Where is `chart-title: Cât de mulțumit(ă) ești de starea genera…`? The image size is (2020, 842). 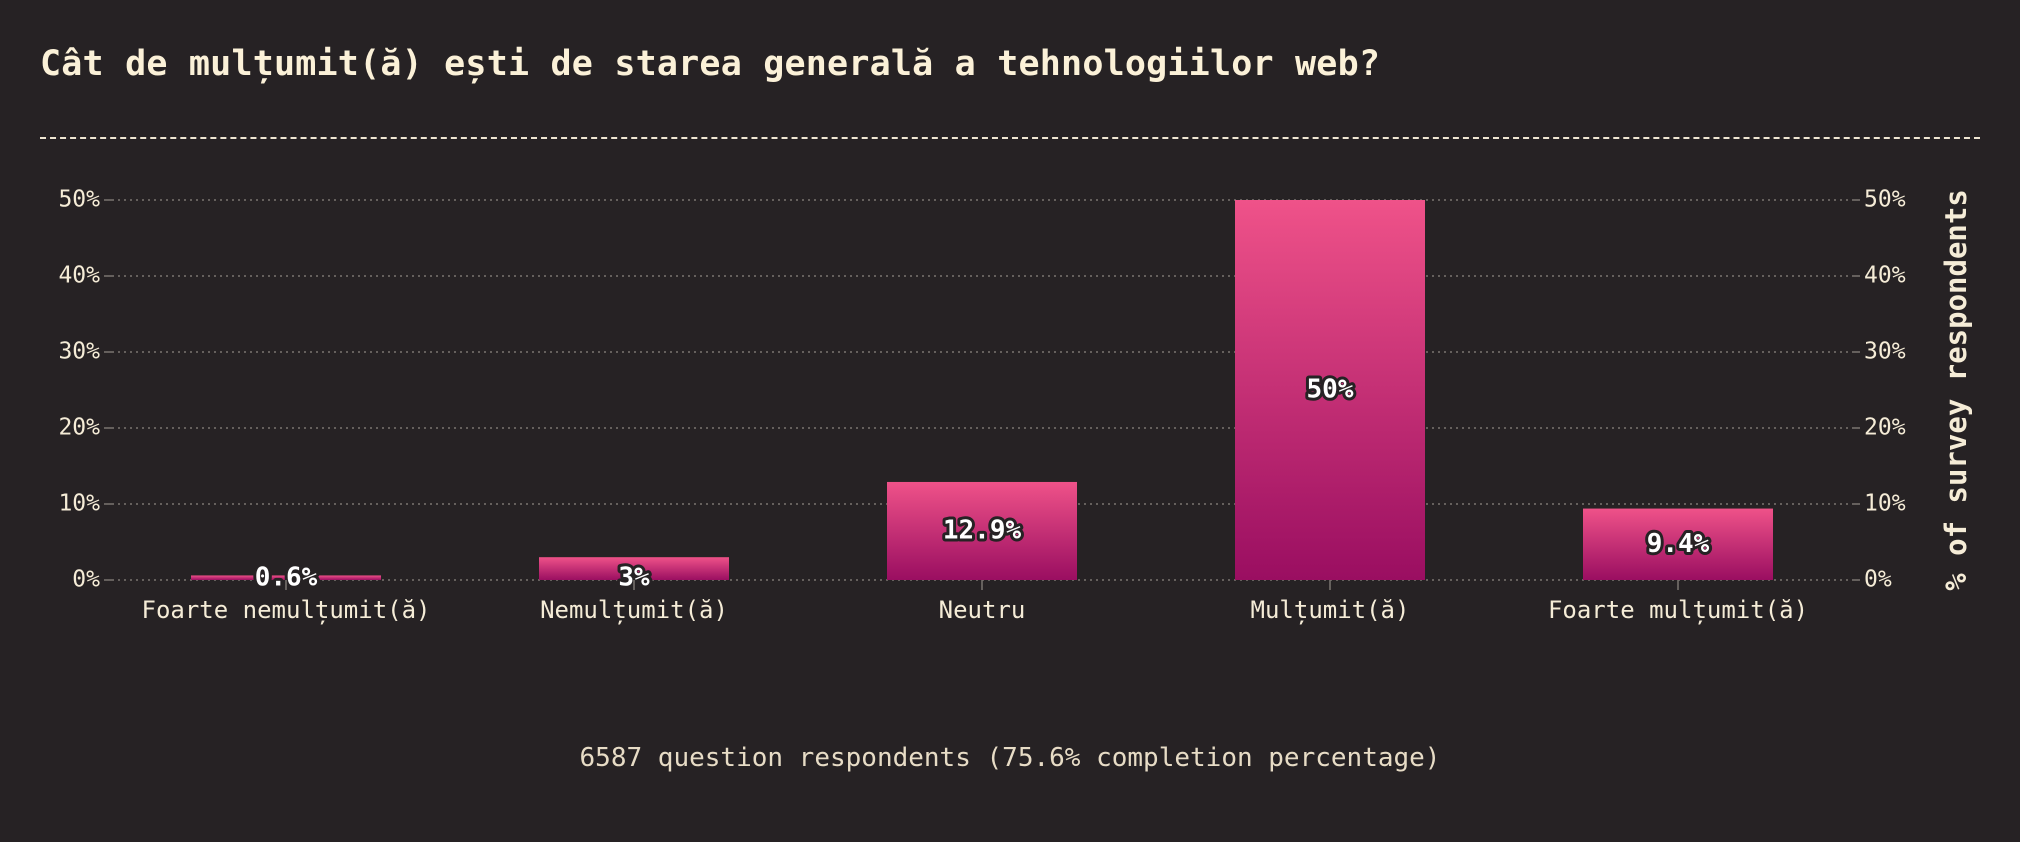 chart-title: Cât de mulțumit(ă) ești de starea genera… is located at coordinates (710, 64).